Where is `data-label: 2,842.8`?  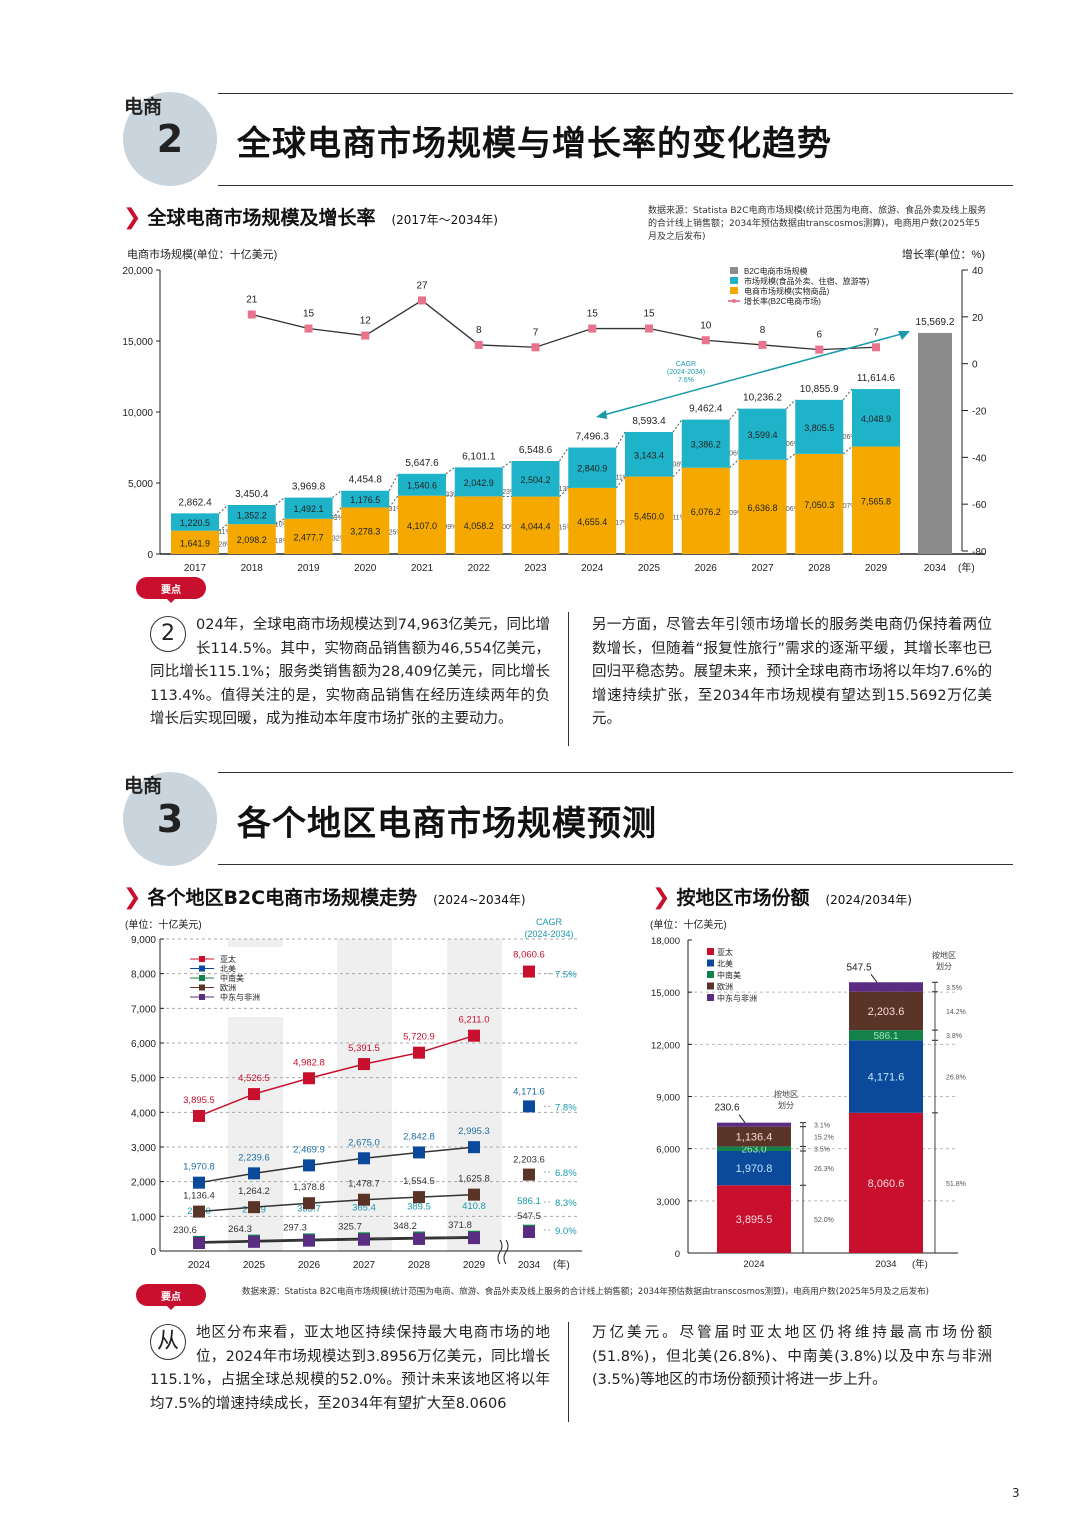
data-label: 2,842.8 is located at coordinates (419, 1136).